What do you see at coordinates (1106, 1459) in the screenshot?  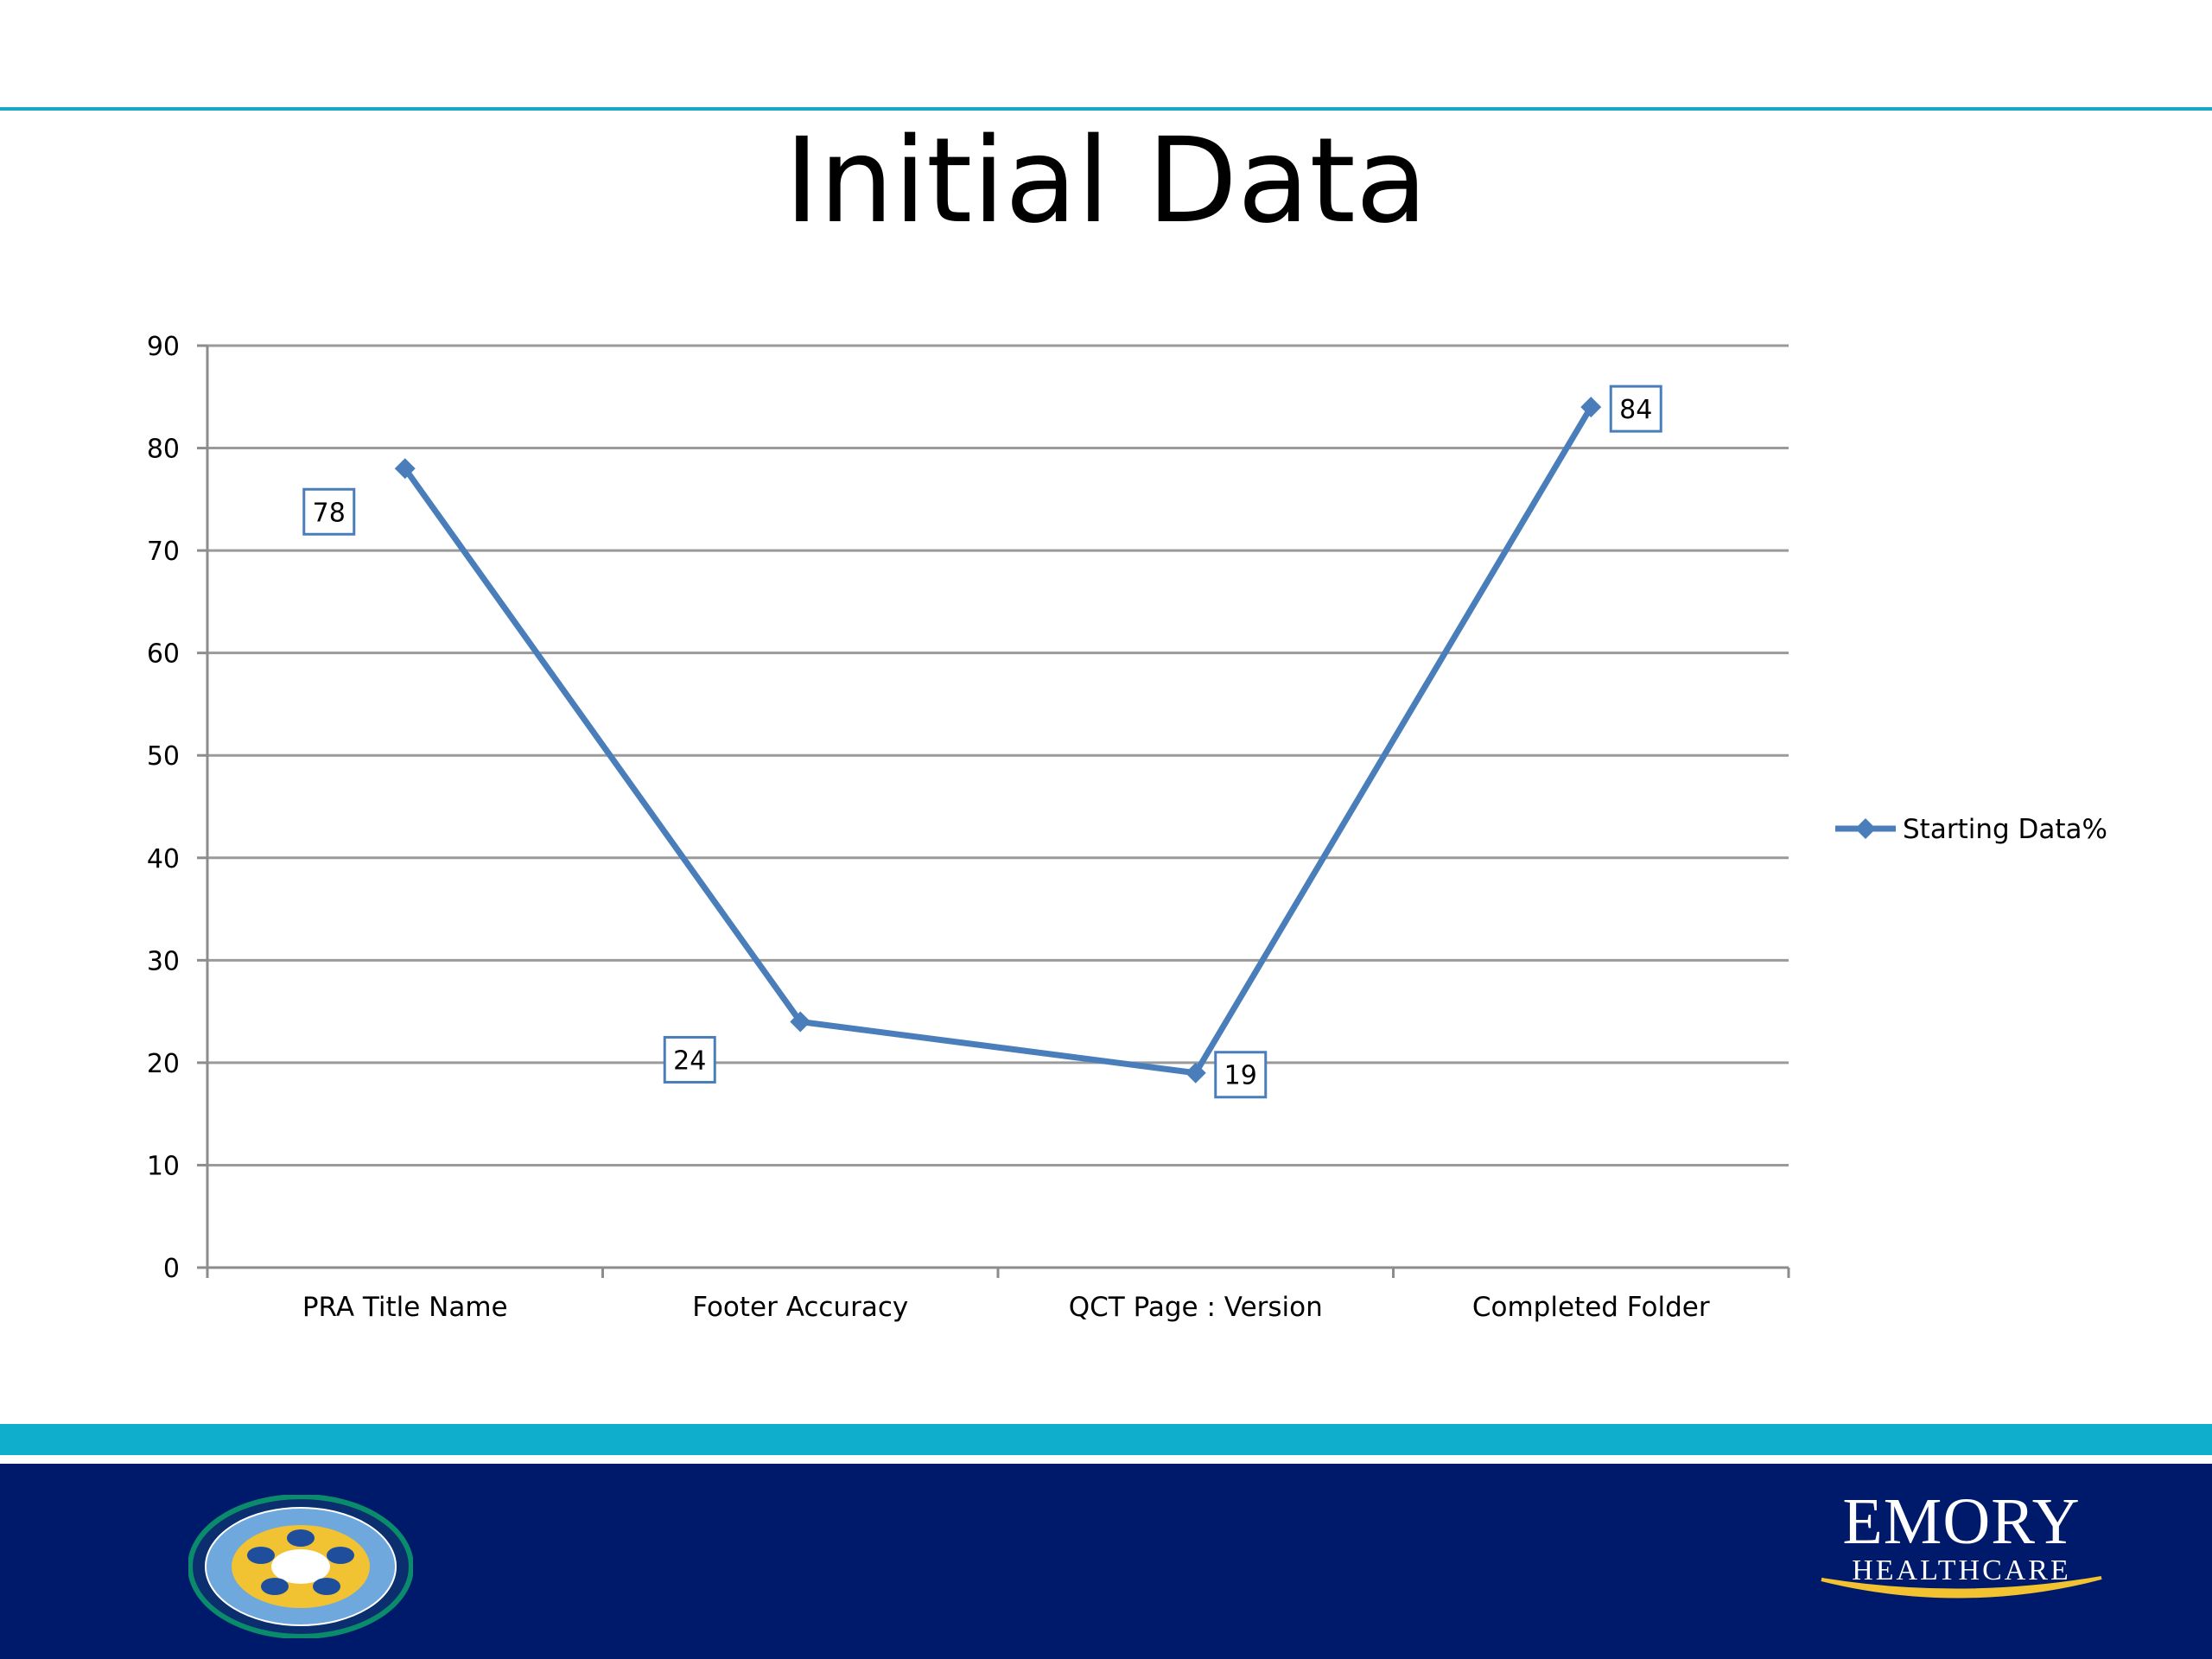 I see `footer-divider` at bounding box center [1106, 1459].